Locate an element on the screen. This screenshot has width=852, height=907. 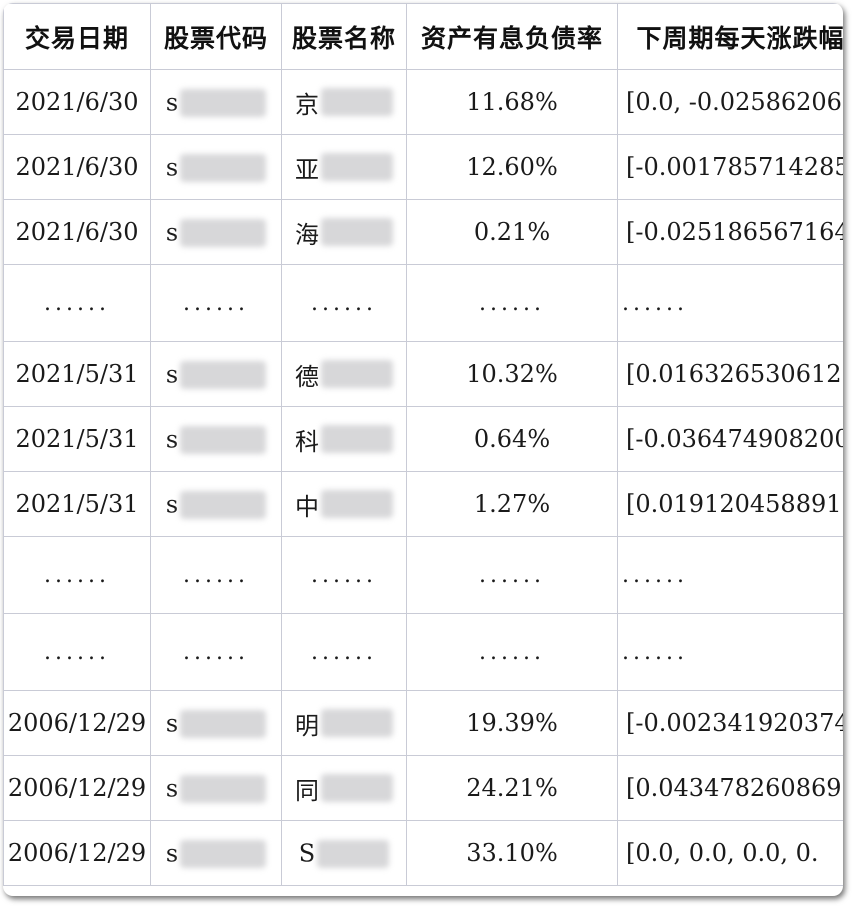
daily-change-cell: [0.0, 0.0, 0.0, 0. is located at coordinates (730, 853).